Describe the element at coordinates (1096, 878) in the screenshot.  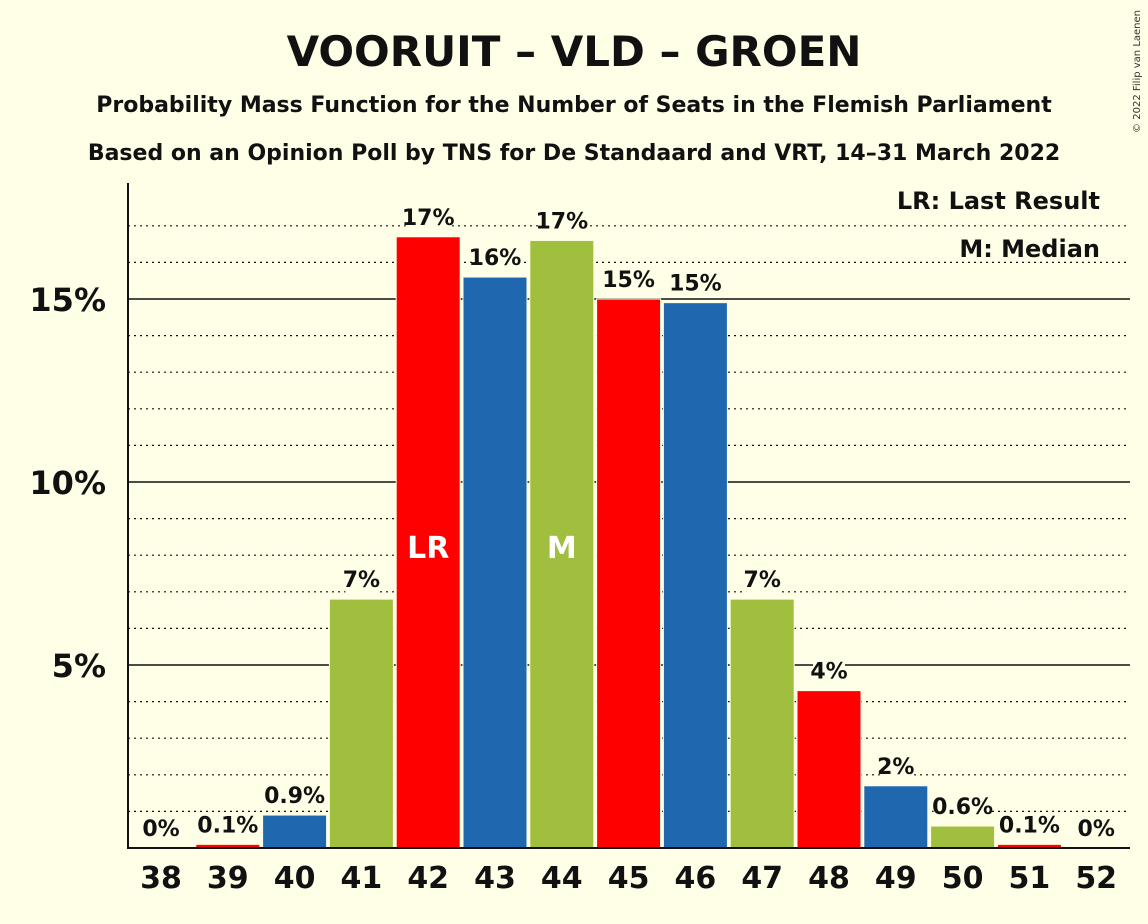
I see `x-tick-label: 52` at that location.